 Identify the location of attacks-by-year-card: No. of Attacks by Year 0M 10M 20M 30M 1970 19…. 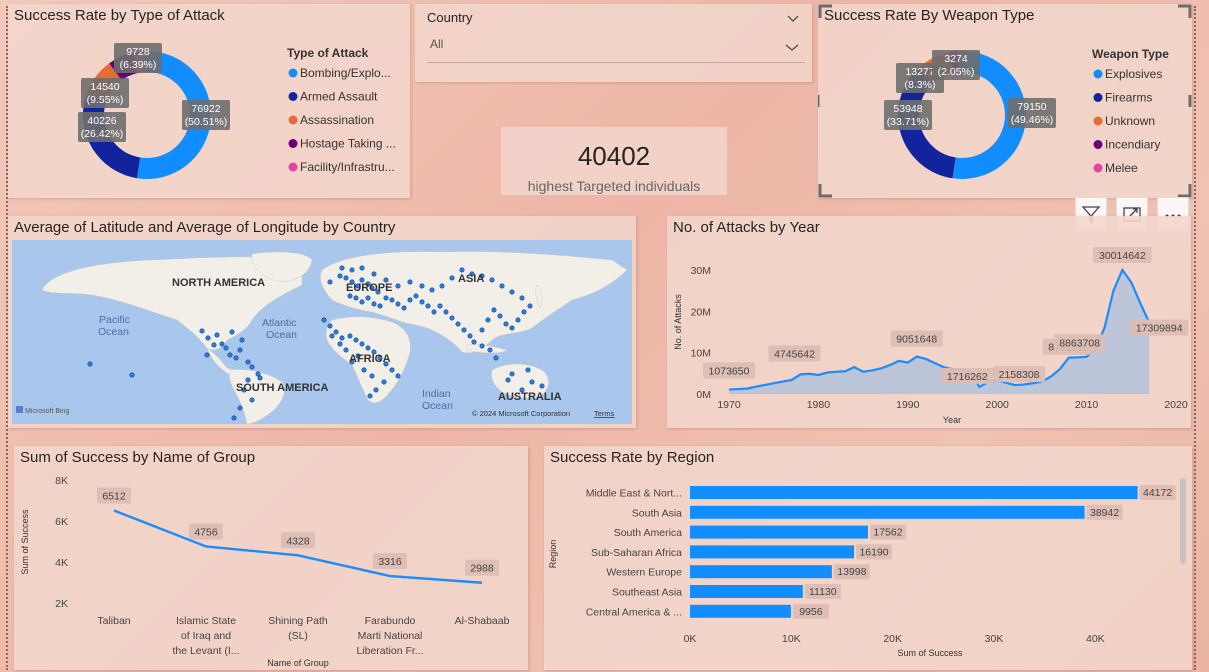
(929, 322).